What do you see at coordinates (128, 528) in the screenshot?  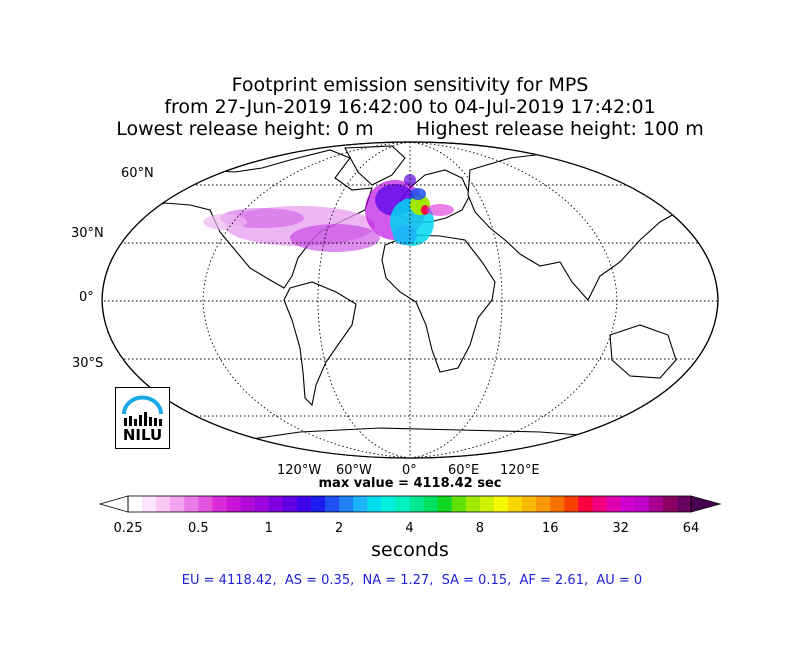 I see `colorbar-tick-label: 0.25` at bounding box center [128, 528].